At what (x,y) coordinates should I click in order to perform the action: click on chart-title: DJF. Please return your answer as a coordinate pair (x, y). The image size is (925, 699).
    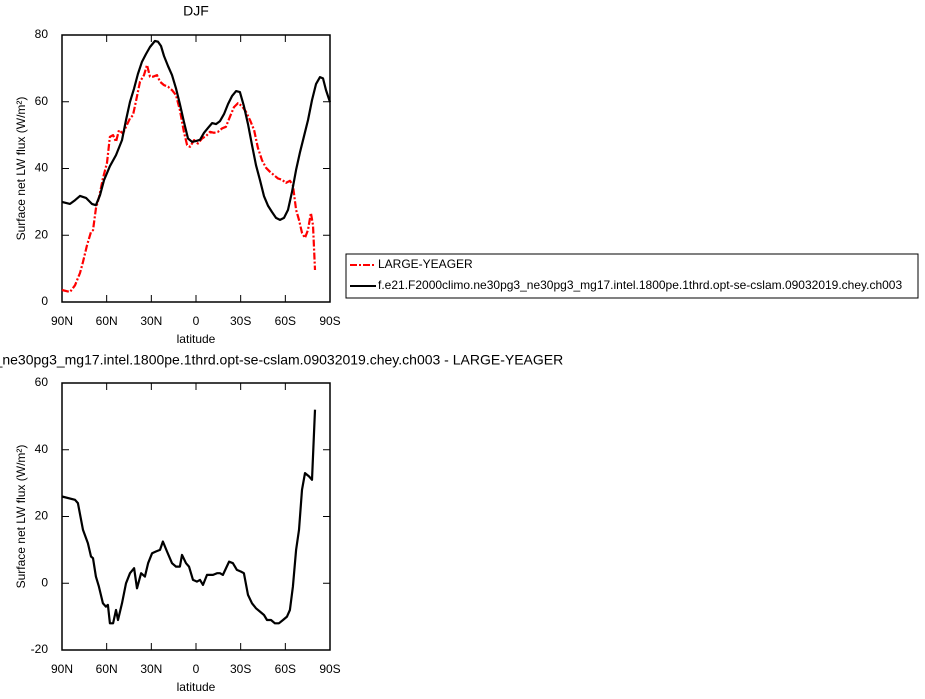
    Looking at the image, I should click on (196, 11).